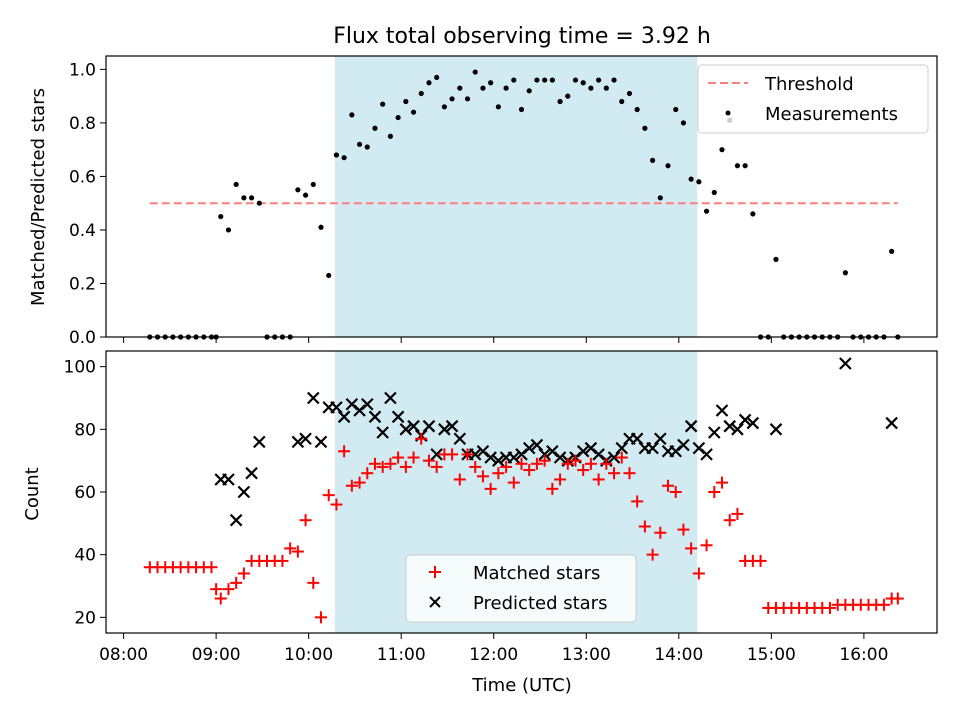 The width and height of the screenshot is (960, 720). What do you see at coordinates (678, 655) in the screenshot?
I see `count-x-tick-label: 14:00` at bounding box center [678, 655].